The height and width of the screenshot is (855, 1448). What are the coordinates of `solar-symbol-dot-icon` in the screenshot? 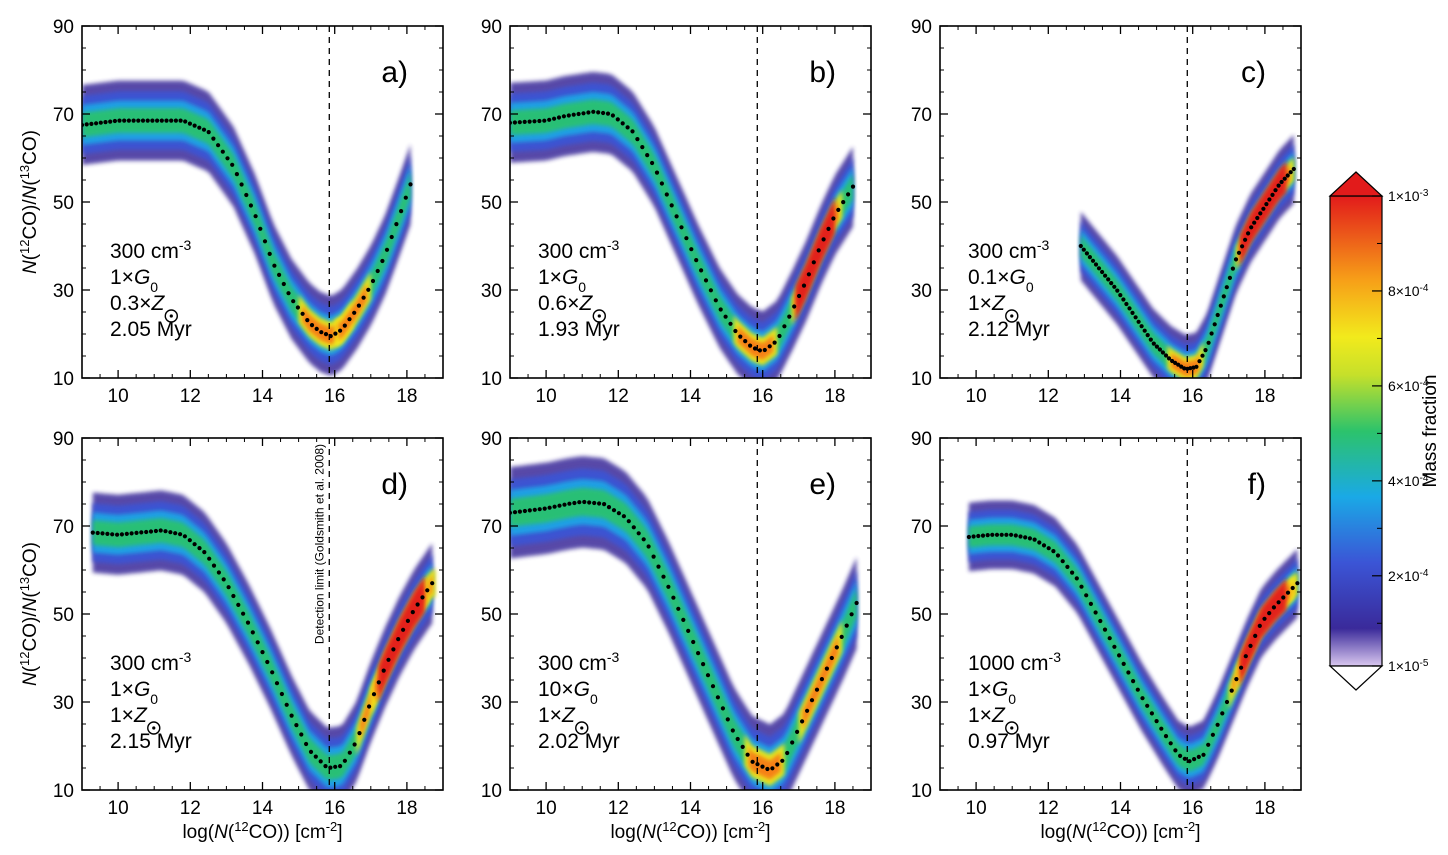 It's located at (154, 728).